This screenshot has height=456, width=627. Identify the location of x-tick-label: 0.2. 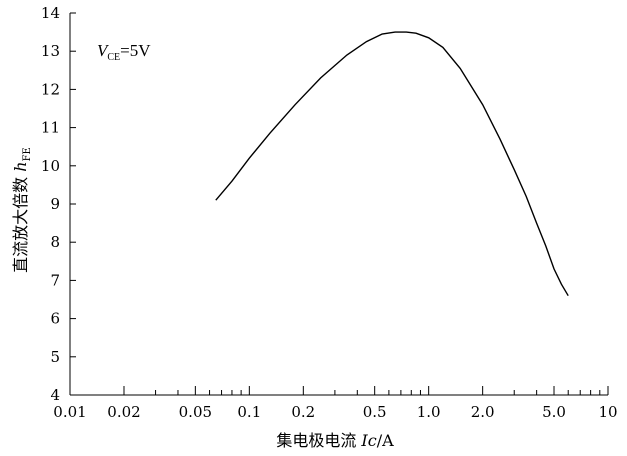
(303, 412).